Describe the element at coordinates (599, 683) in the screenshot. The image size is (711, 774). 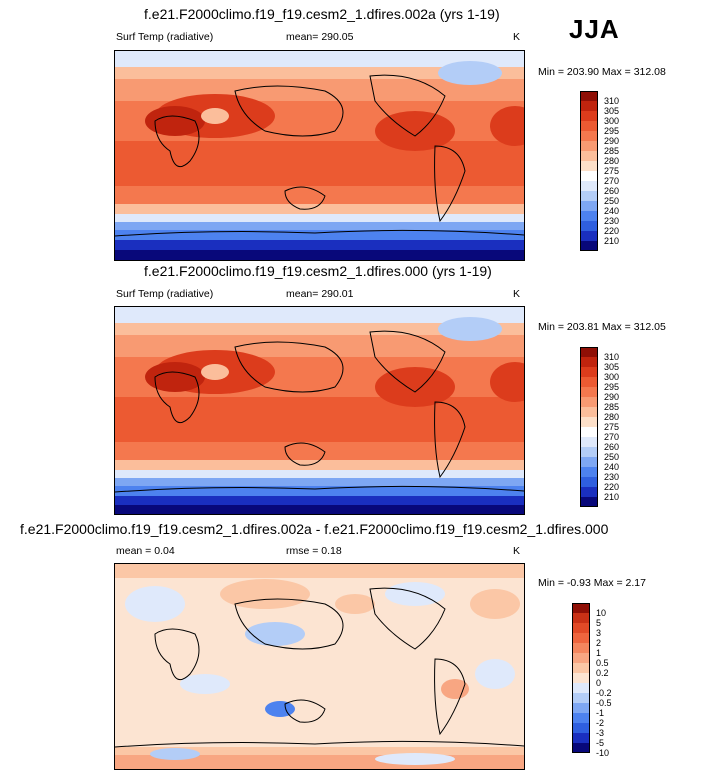
I see `colorbar-label: 0` at that location.